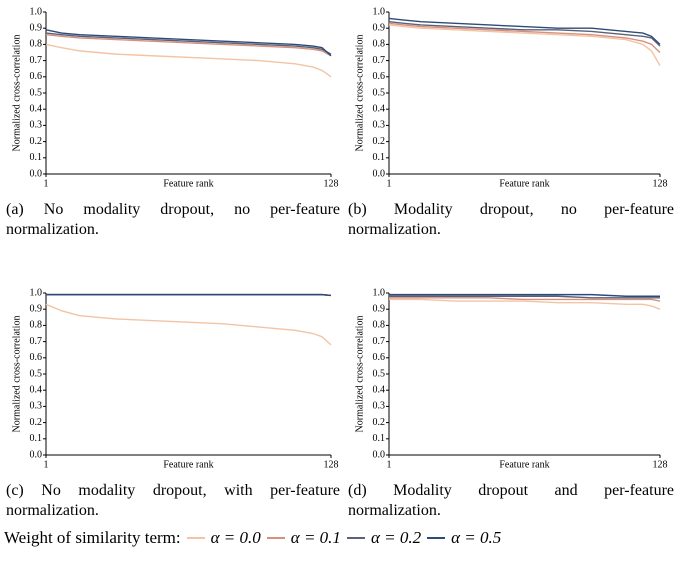 The height and width of the screenshot is (576, 678). Describe the element at coordinates (396, 537) in the screenshot. I see `legend-label: α = 0.2` at that location.